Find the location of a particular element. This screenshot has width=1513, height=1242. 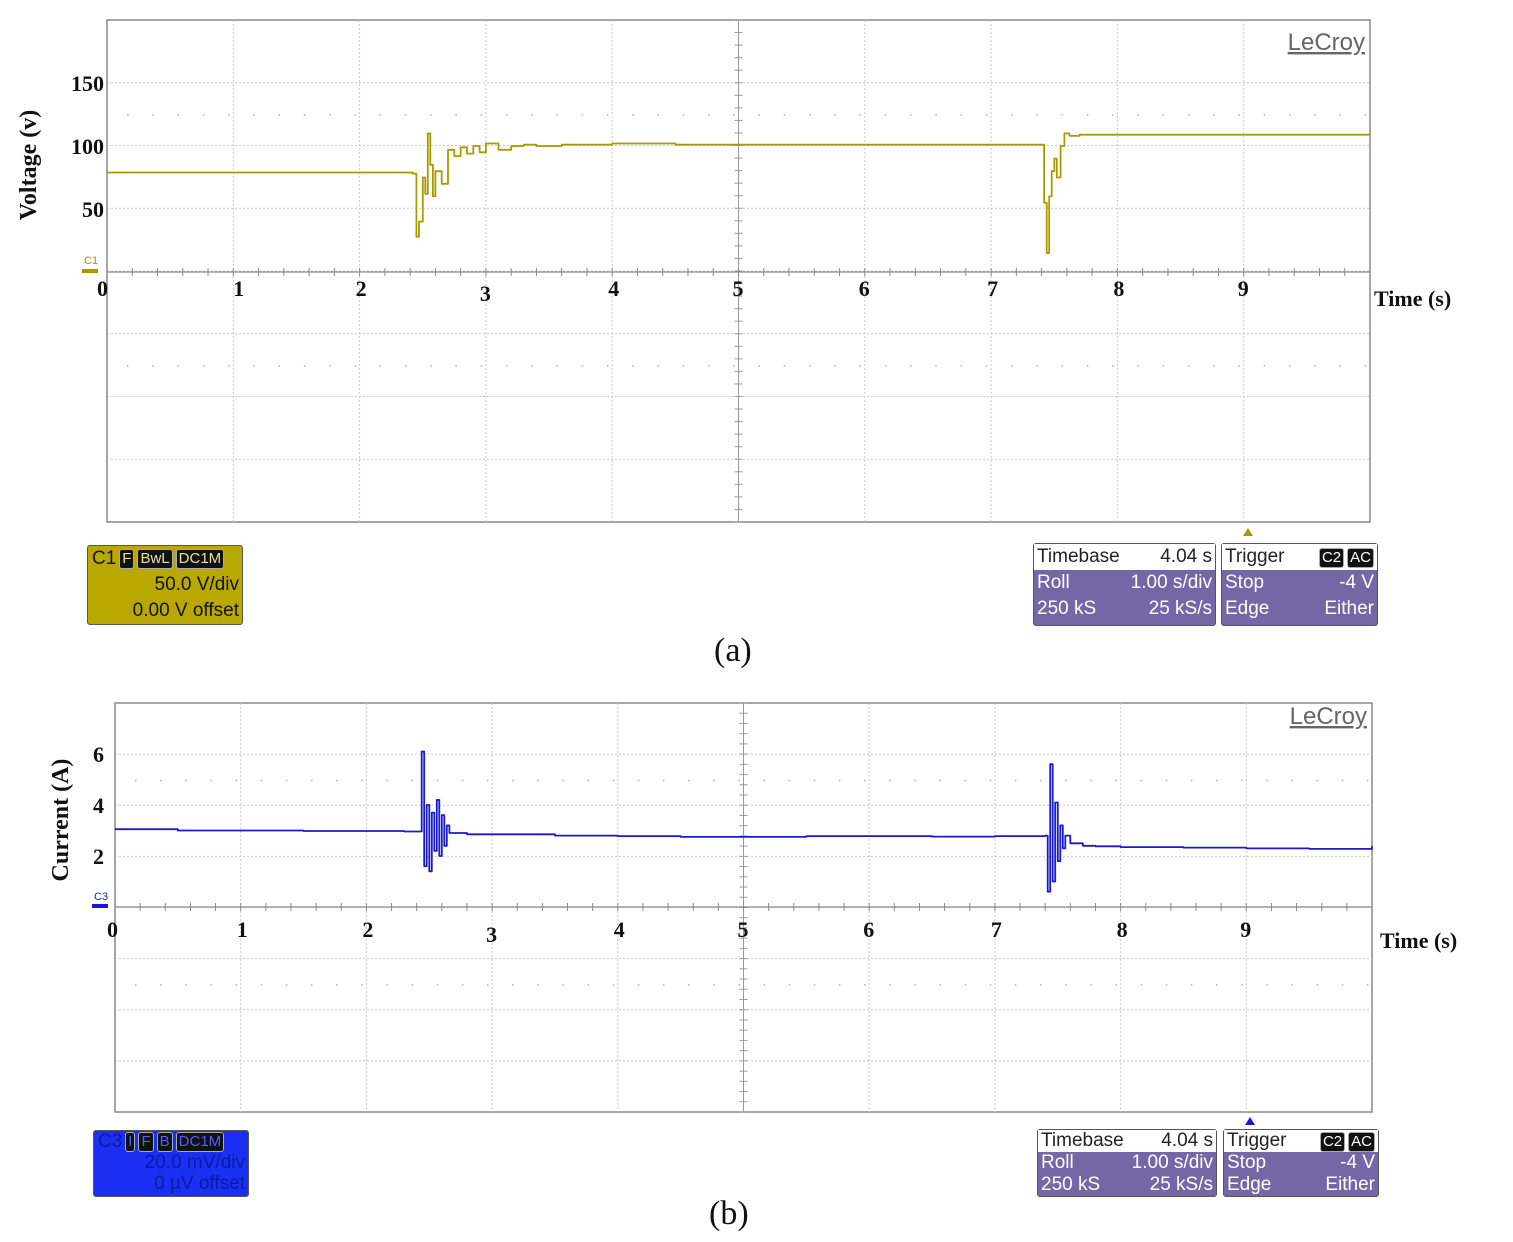

trigger-state: Stop is located at coordinates (1245, 582).